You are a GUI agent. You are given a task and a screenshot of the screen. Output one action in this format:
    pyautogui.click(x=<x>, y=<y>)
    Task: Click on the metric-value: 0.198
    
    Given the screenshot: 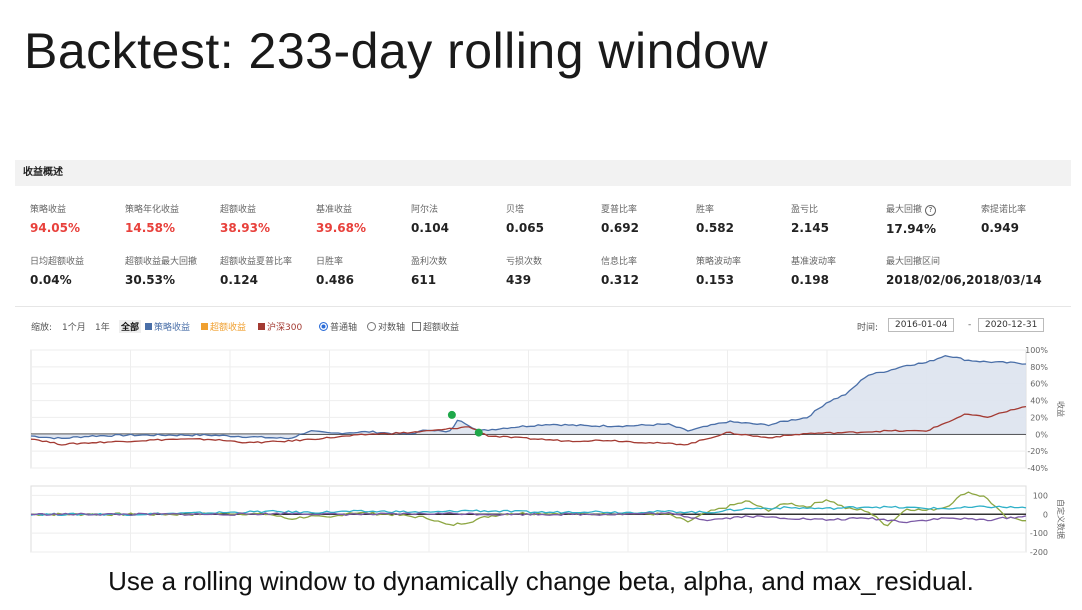 What is the action you would take?
    pyautogui.click(x=810, y=280)
    